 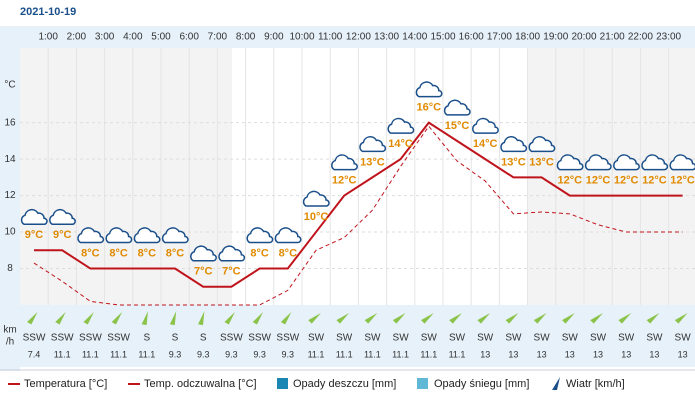 I want to click on x-tick-label: 7:00, so click(x=218, y=37).